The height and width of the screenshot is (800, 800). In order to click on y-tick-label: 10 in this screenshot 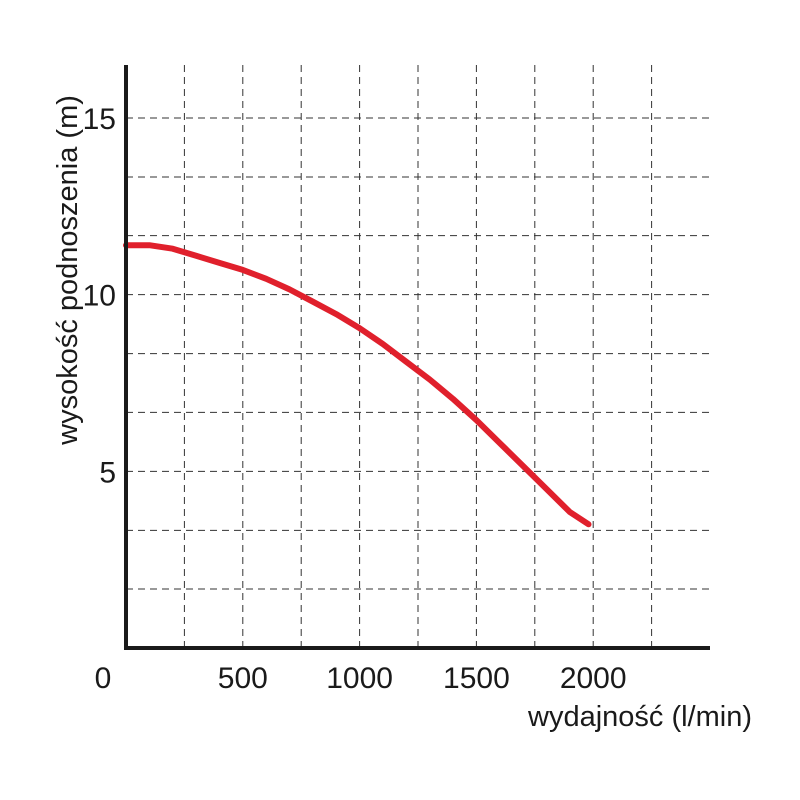, I will do `click(99, 296)`.